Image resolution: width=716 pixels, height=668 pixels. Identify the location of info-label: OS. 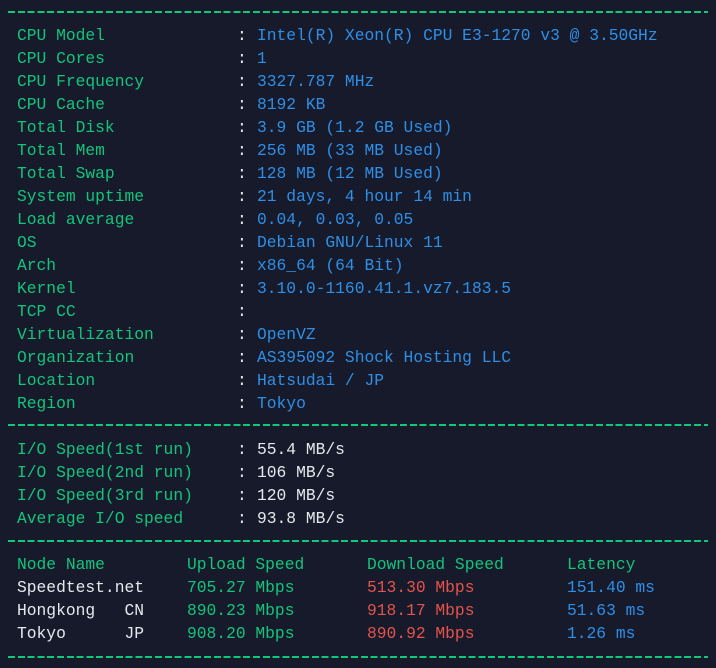
(27, 242).